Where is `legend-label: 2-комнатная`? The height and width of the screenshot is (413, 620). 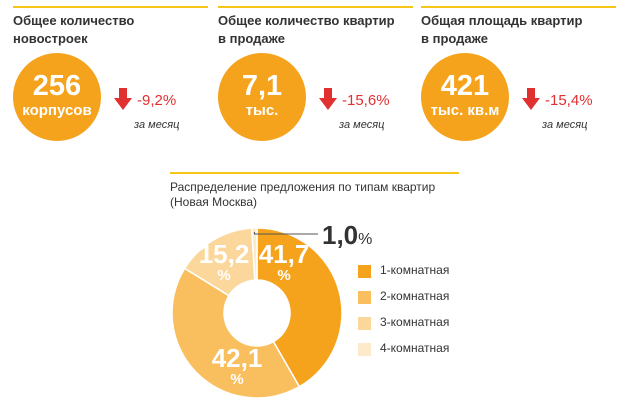 legend-label: 2-комнатная is located at coordinates (415, 296).